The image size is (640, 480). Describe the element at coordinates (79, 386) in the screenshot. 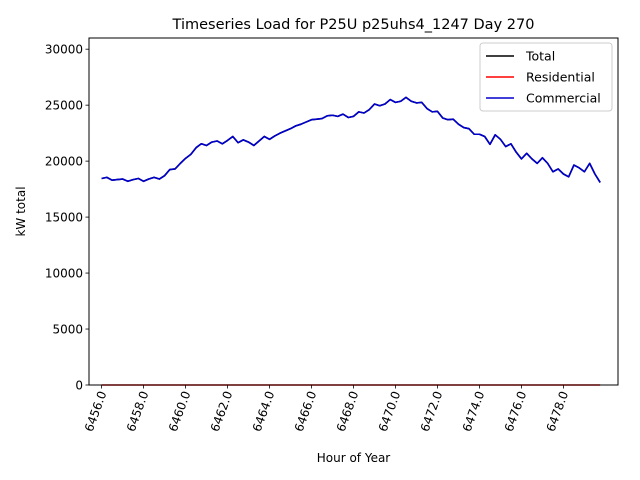

I see `y-tick-label: 0` at that location.